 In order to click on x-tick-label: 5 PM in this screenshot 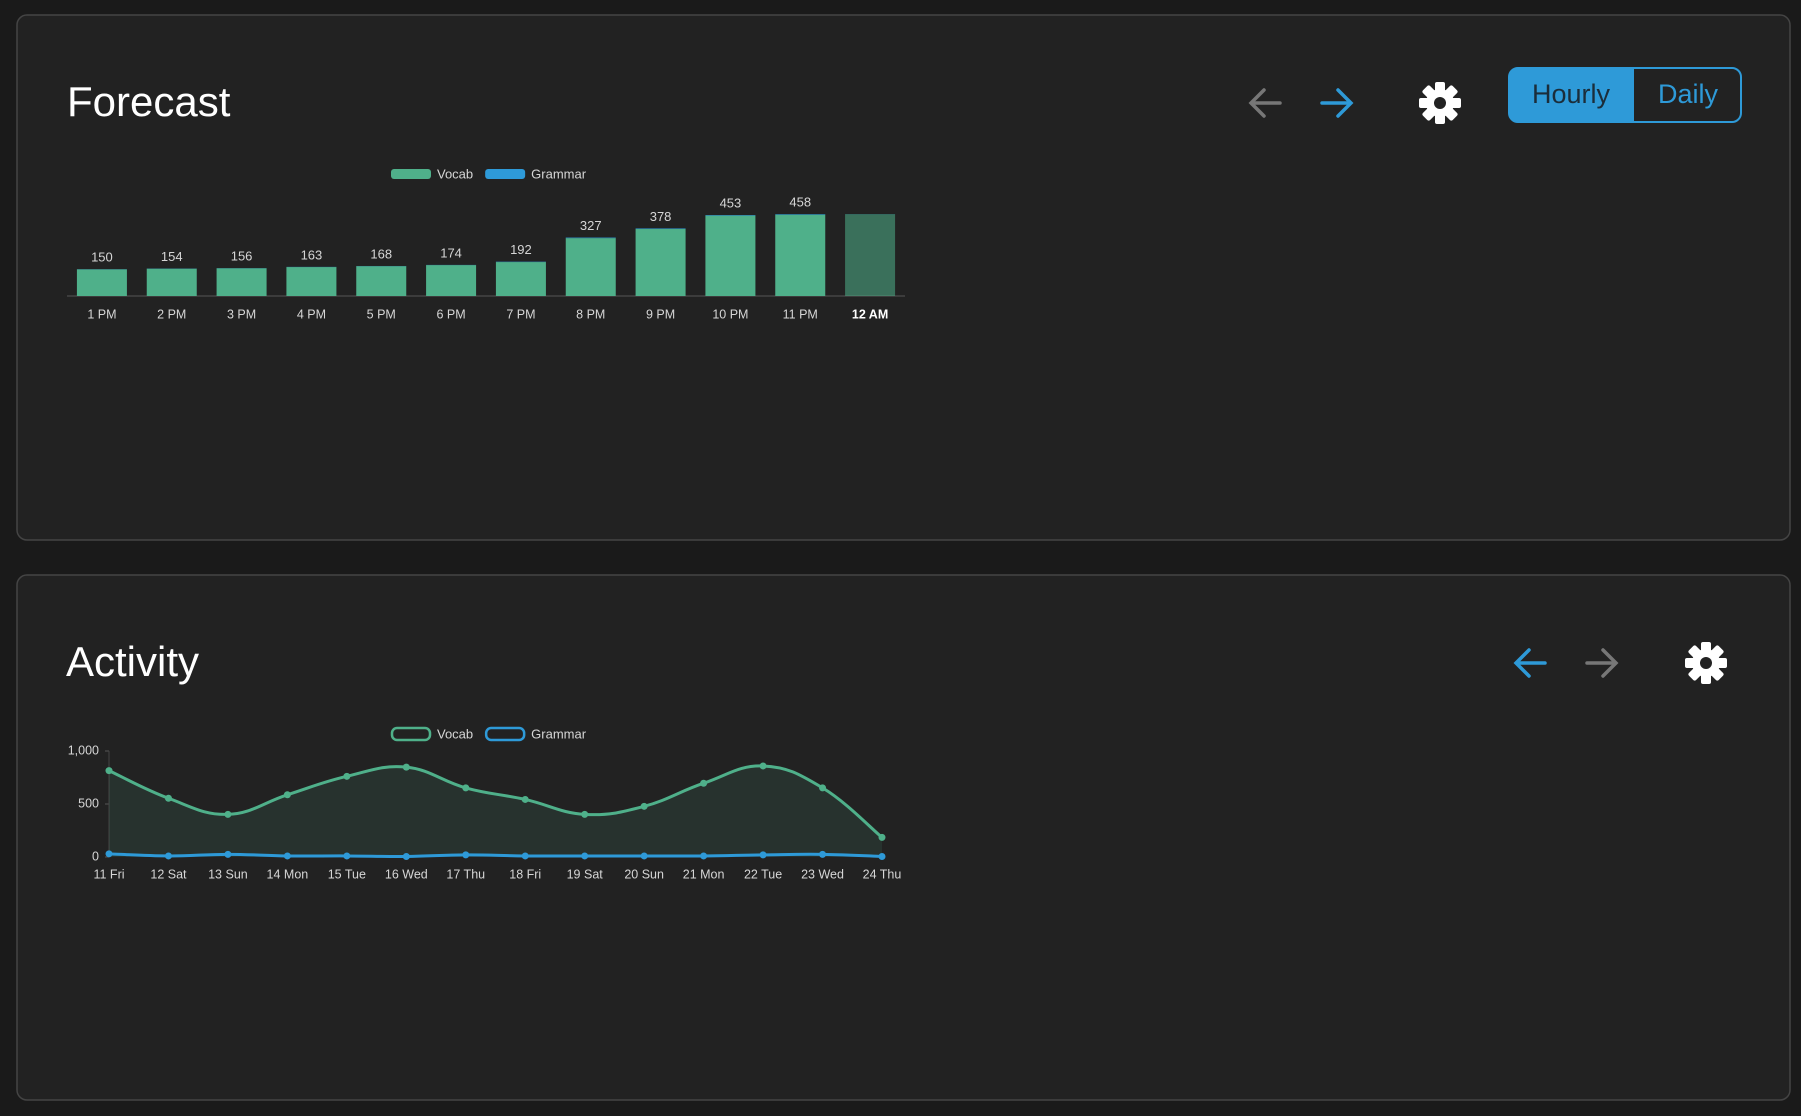, I will do `click(381, 314)`.